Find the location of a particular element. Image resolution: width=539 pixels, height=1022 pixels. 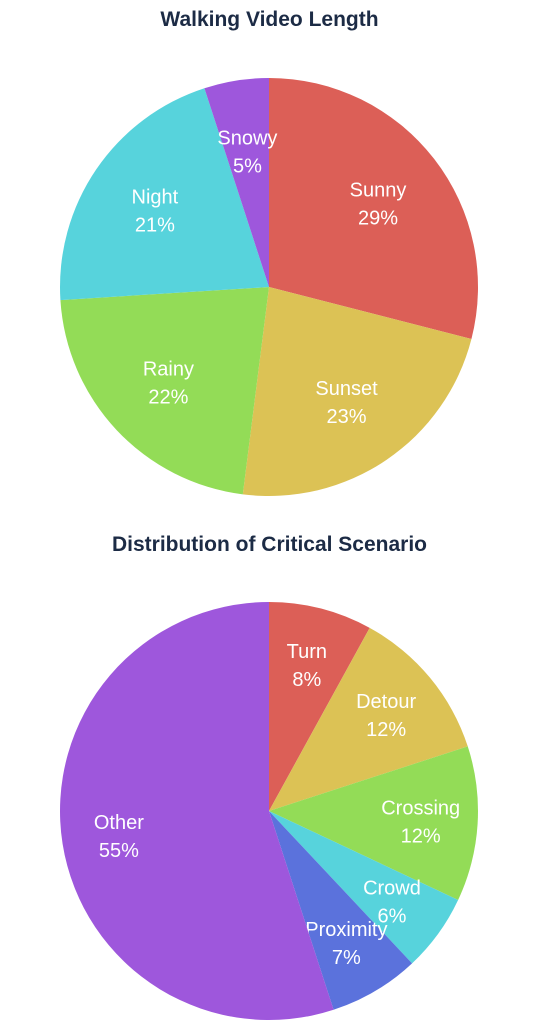

pie-slice-night is located at coordinates (164, 194).